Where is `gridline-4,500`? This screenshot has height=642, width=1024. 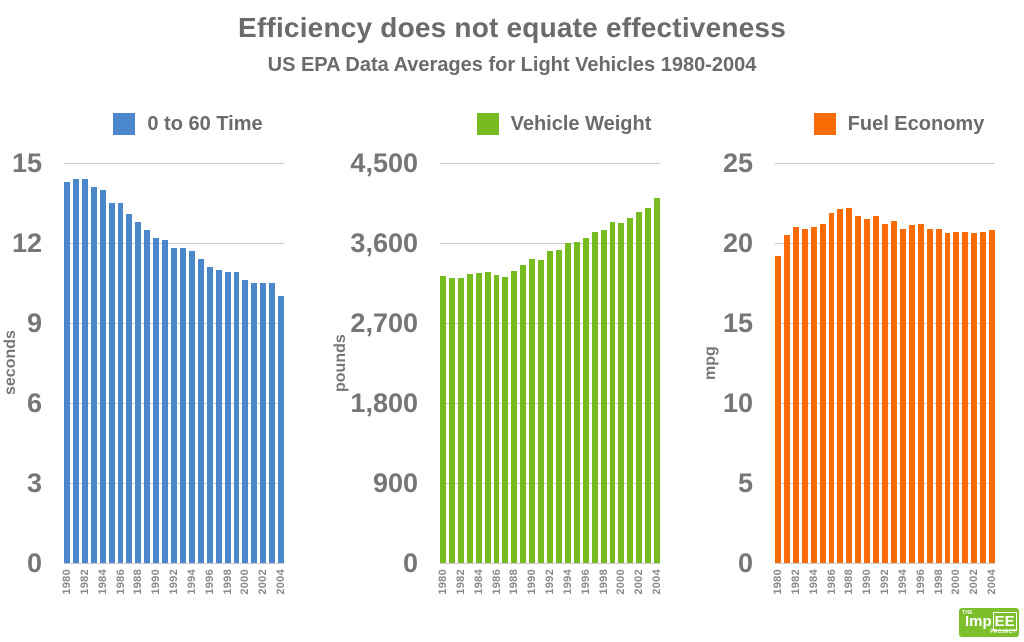 gridline-4,500 is located at coordinates (550, 163).